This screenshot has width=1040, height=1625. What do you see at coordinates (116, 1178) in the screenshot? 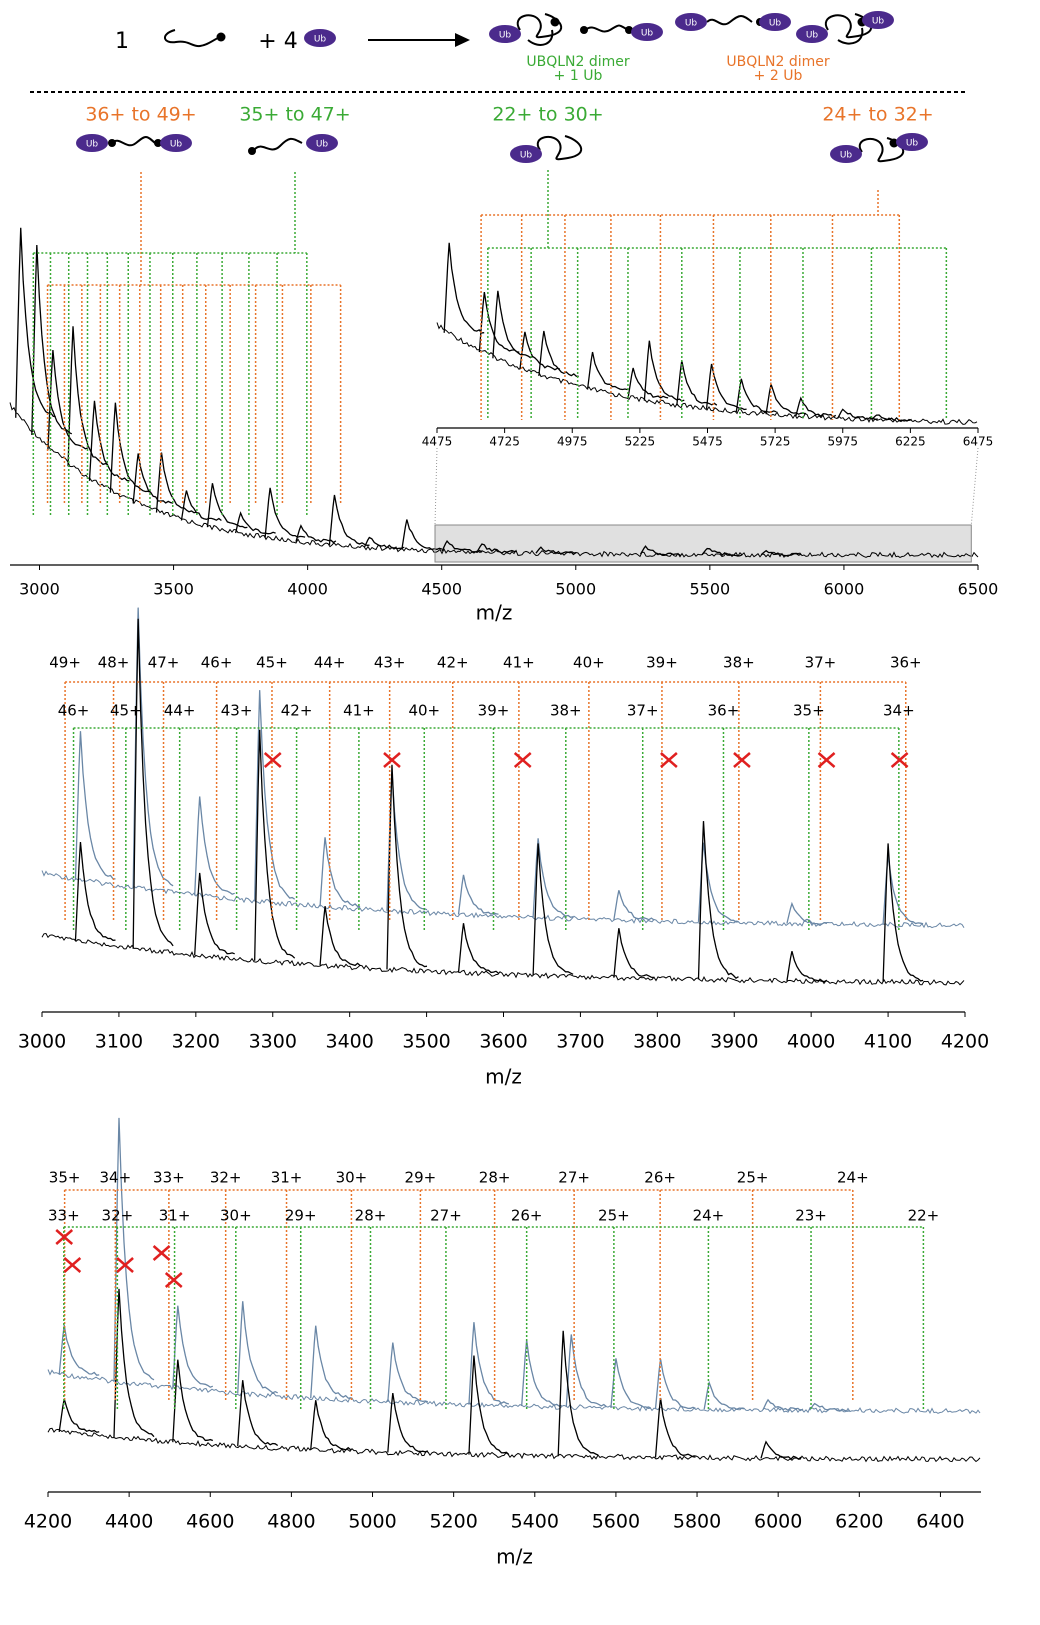
I see `charge-label: 34+` at bounding box center [116, 1178].